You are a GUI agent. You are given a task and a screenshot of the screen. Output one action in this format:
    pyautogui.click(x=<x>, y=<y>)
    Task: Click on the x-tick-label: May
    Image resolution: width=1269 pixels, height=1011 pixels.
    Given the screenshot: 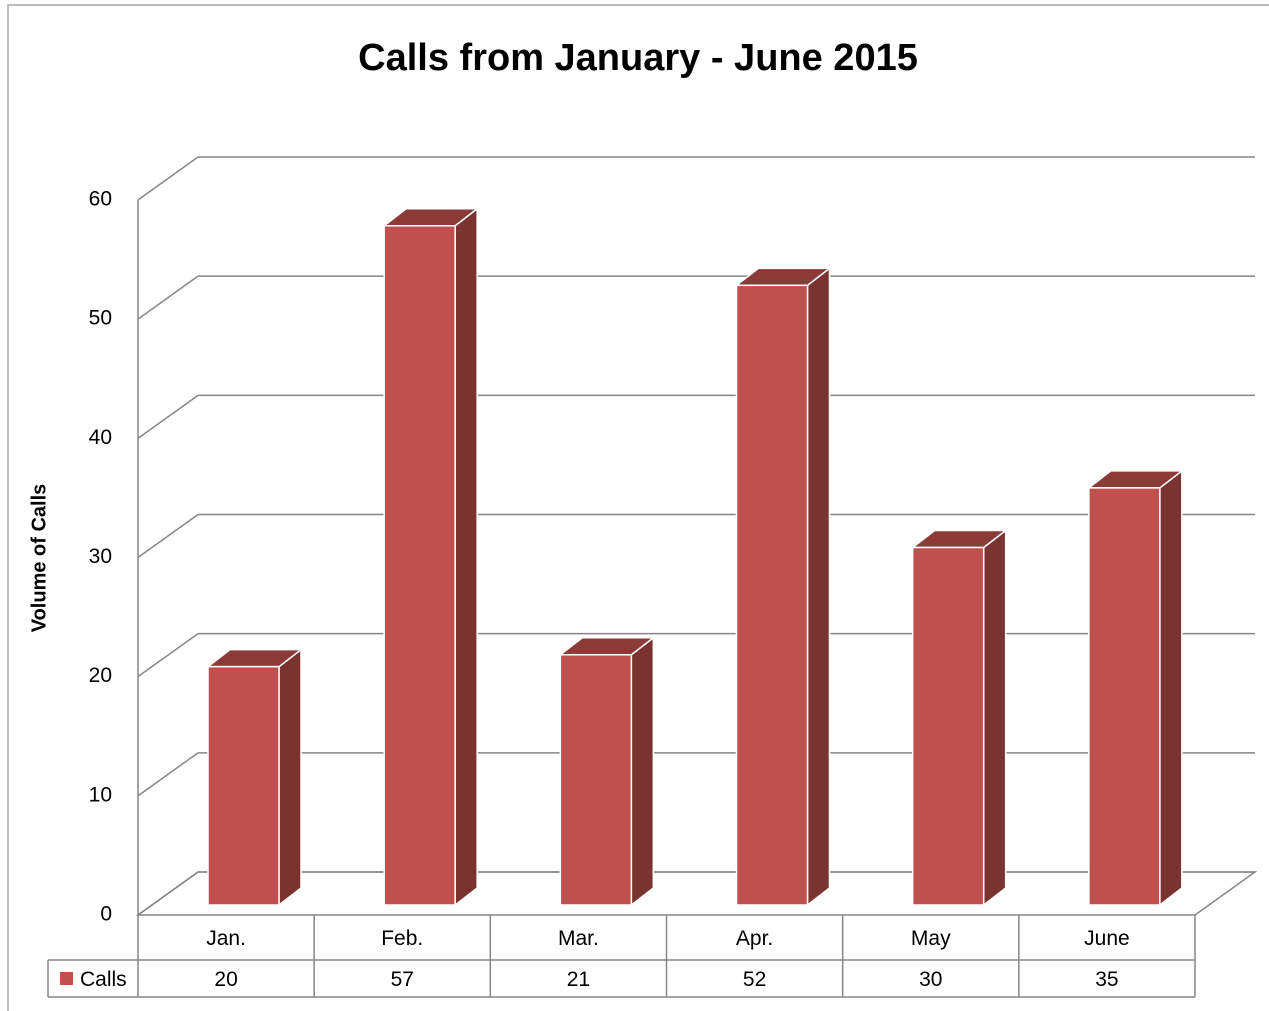 What is the action you would take?
    pyautogui.click(x=931, y=938)
    